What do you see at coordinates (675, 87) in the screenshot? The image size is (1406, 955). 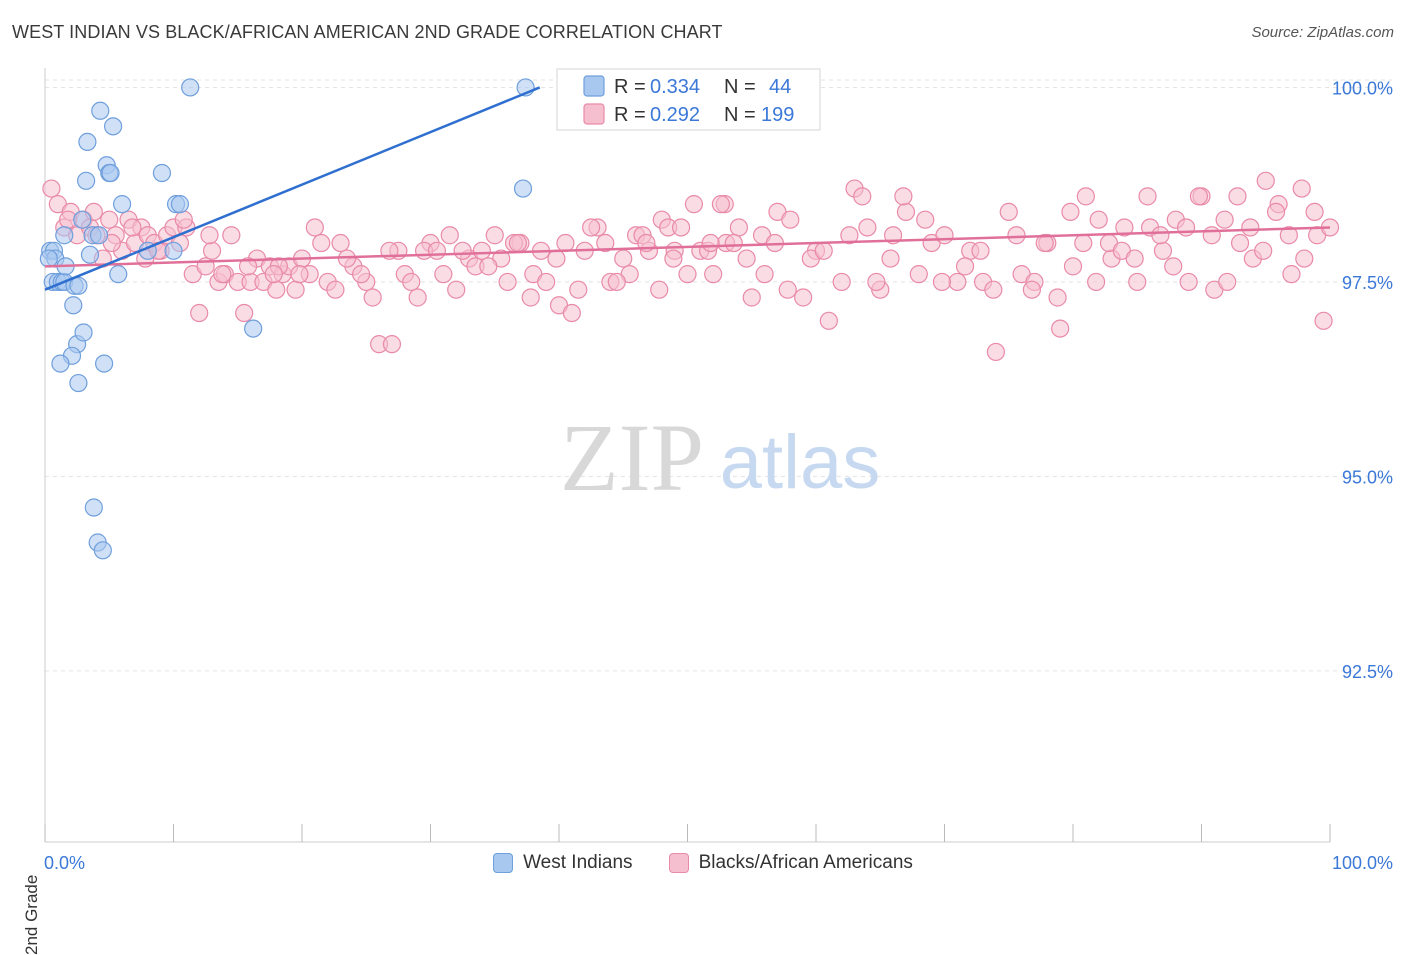 I see `stat-r-value: 0.334` at bounding box center [675, 87].